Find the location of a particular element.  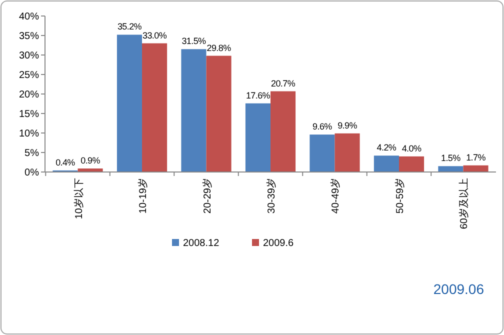

data-label: 33.0% is located at coordinates (154, 35).